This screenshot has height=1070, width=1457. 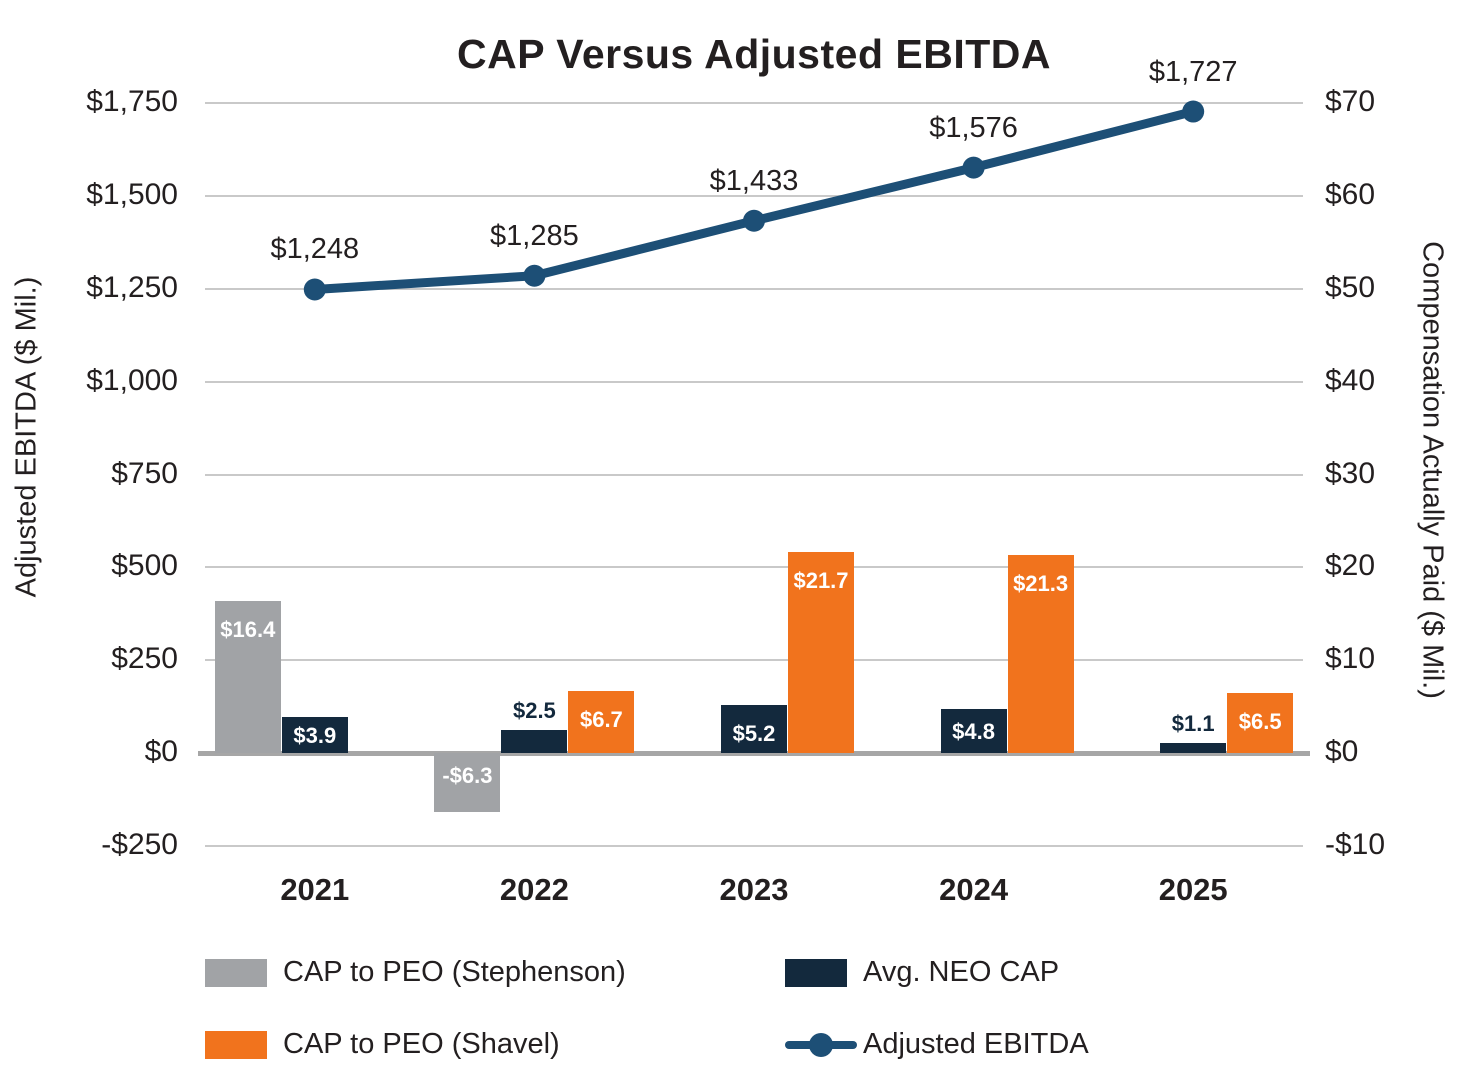 What do you see at coordinates (1432, 470) in the screenshot?
I see `right-axis-title: Compensation Actually Paid ($ Mil.)` at bounding box center [1432, 470].